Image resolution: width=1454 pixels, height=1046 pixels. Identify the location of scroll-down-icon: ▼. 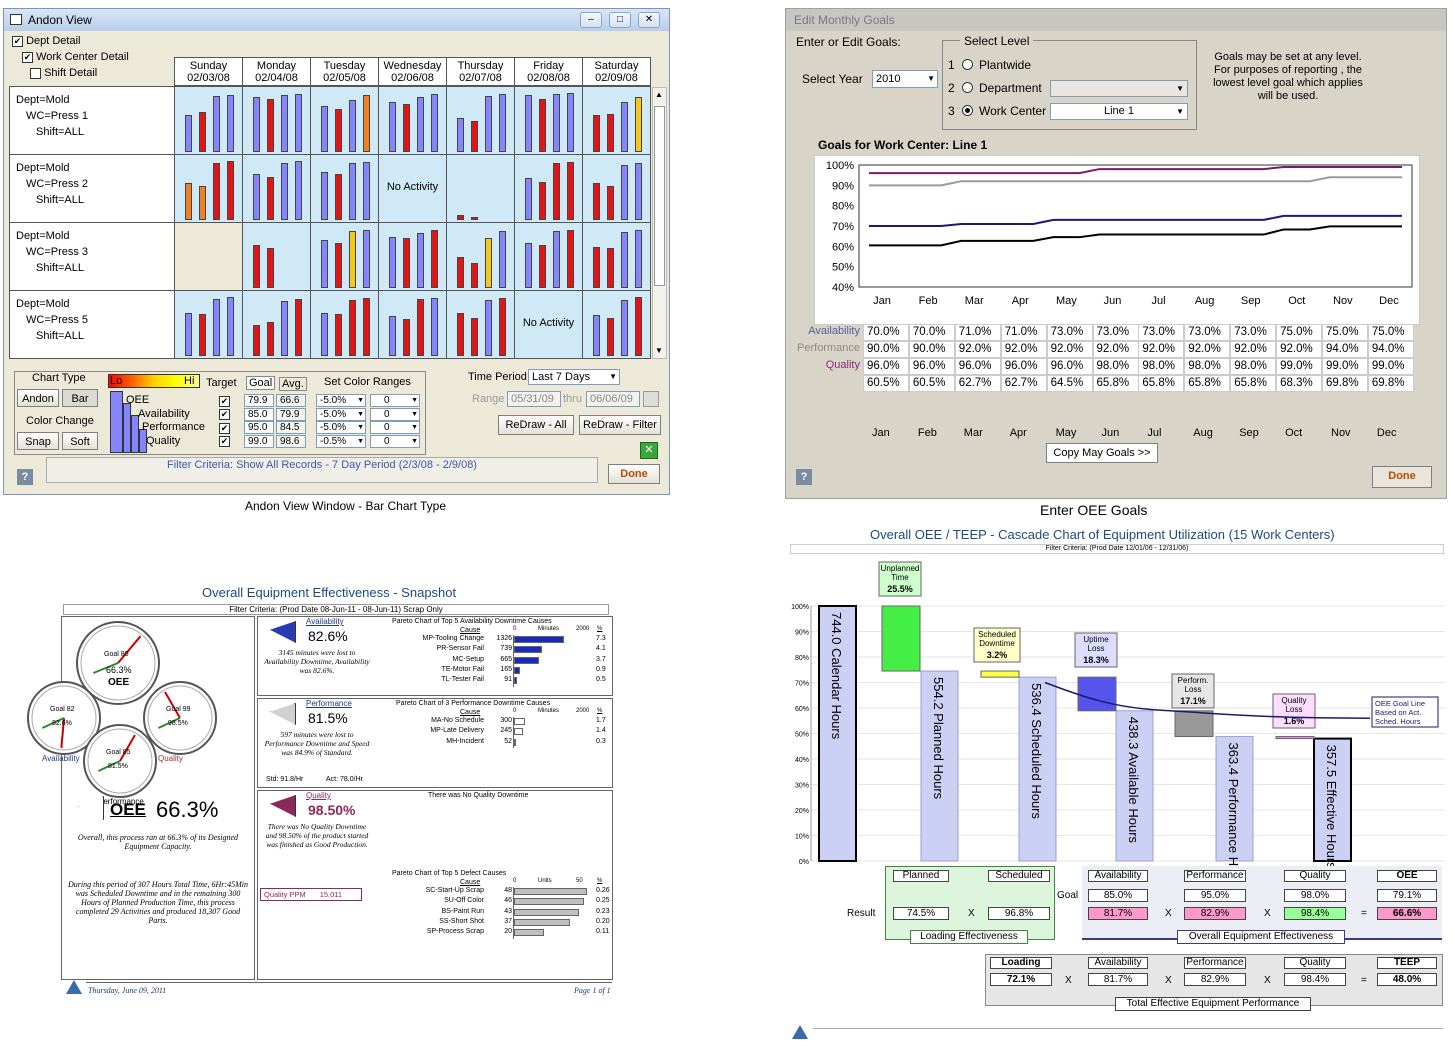
(659, 350).